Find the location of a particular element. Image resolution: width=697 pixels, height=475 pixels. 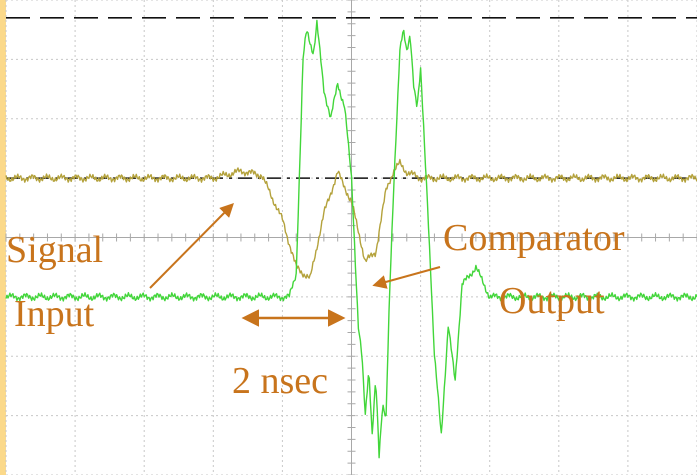

signal-label-line2: Input is located at coordinates (54, 314).